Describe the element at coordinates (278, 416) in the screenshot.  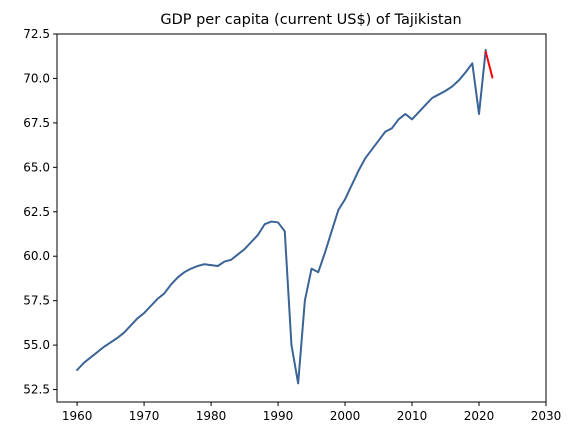
I see `x-tick-label: 1990` at that location.